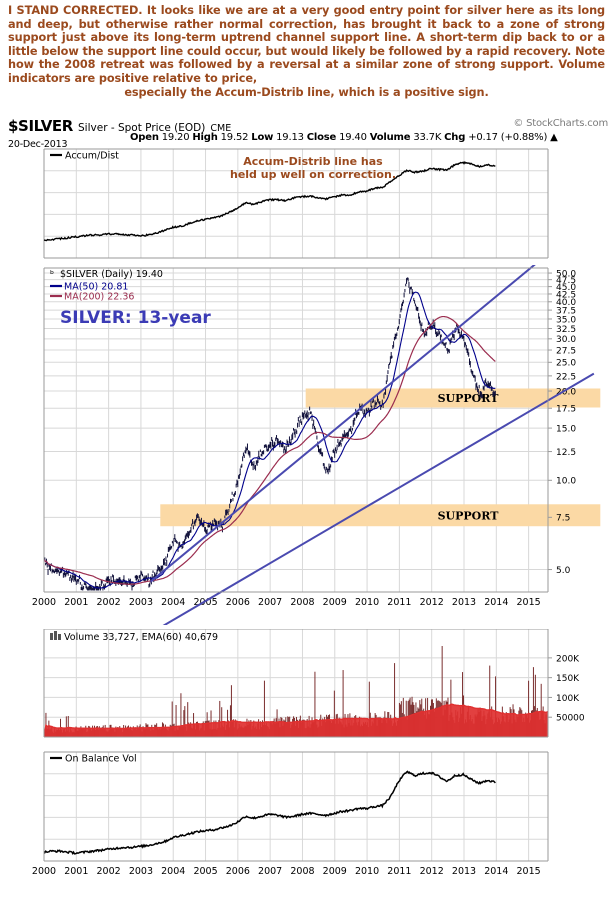 This screenshot has width=613, height=898. Describe the element at coordinates (566, 281) in the screenshot. I see `price-axis-tick-label: 47.5` at that location.